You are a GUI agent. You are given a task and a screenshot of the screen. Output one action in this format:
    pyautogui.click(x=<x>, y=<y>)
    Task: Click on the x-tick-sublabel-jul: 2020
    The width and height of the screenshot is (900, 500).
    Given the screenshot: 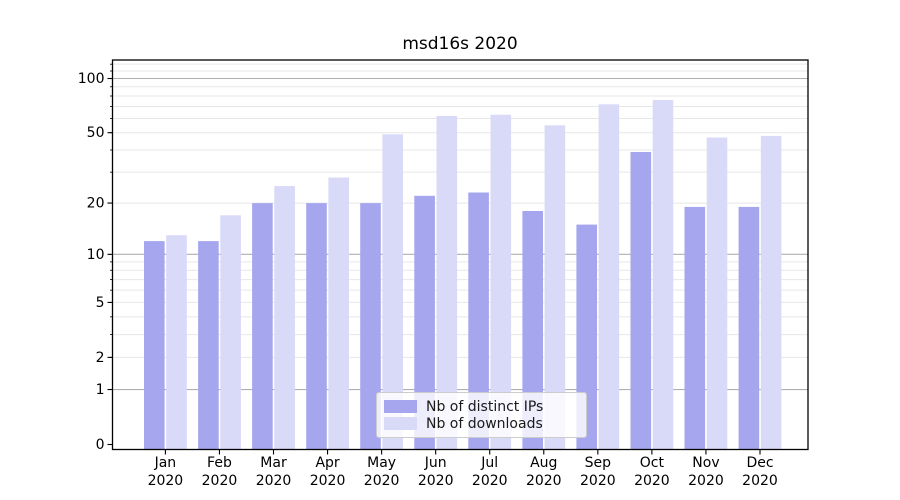 What is the action you would take?
    pyautogui.click(x=490, y=481)
    